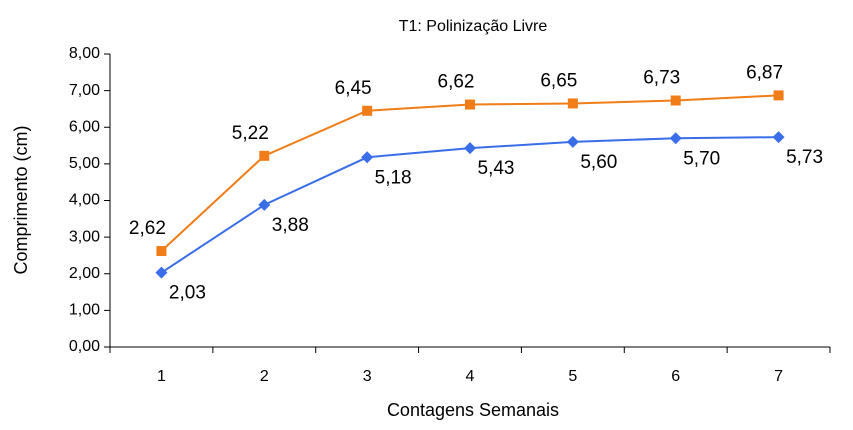 This screenshot has height=430, width=853. I want to click on x-tick-label: 5, so click(572, 376).